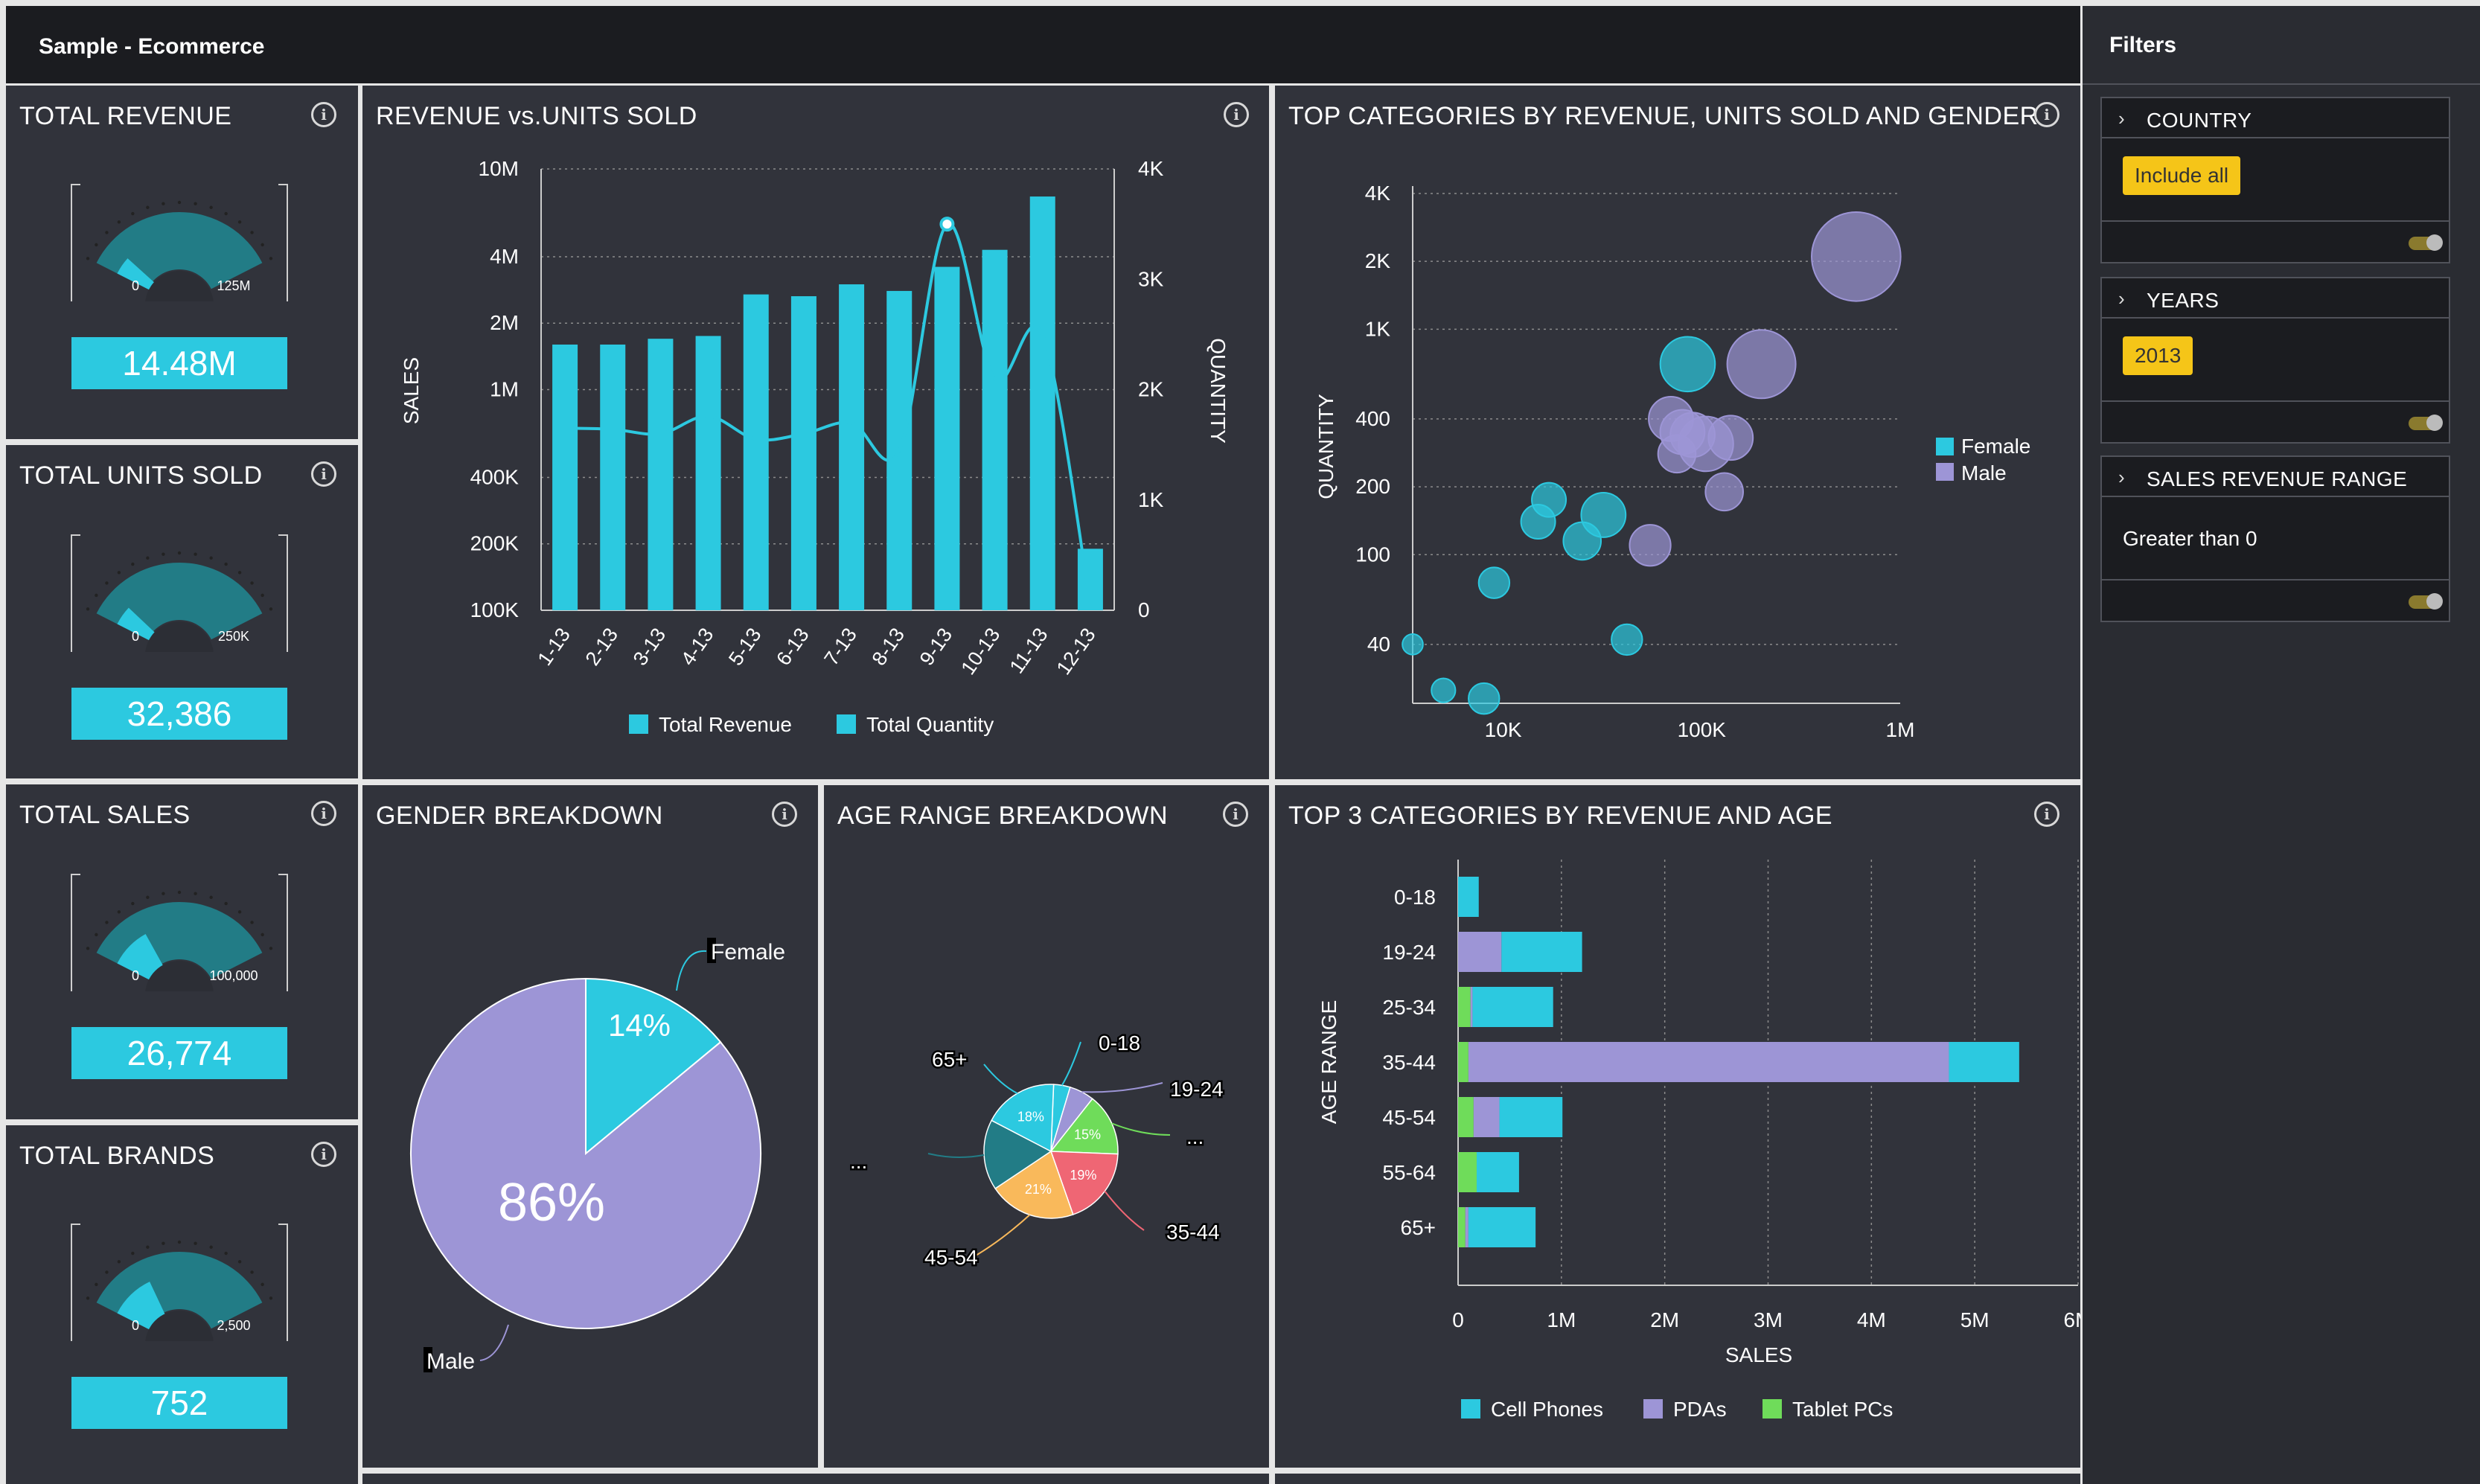 This screenshot has height=1484, width=2480. I want to click on chevron-right-icon: ›, so click(2121, 477).